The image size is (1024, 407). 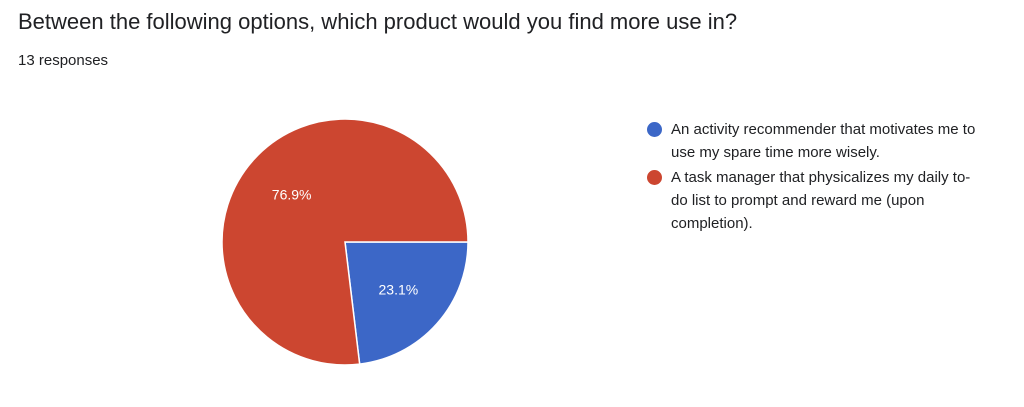 I want to click on legend-swatch-red, so click(x=654, y=177).